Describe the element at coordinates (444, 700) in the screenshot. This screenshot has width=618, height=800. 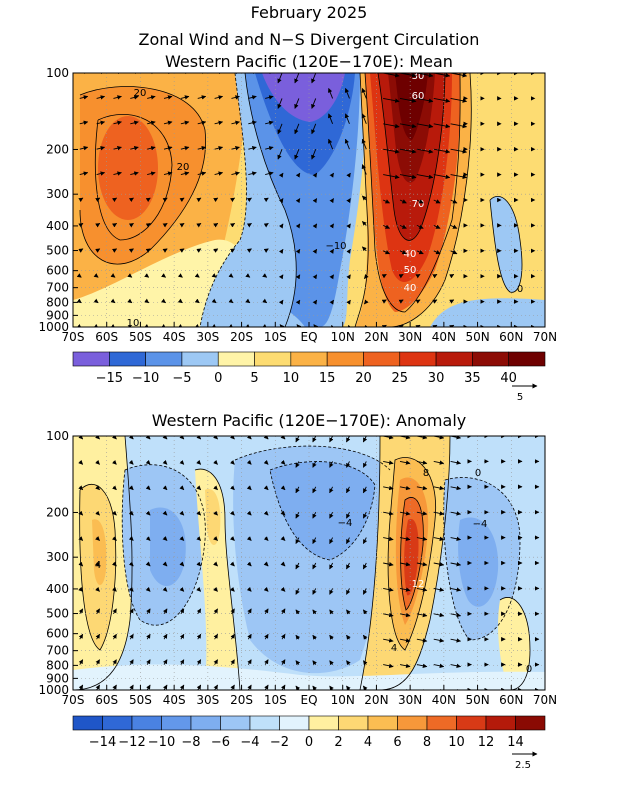
I see `anomaly-xtick-label: 40N` at that location.